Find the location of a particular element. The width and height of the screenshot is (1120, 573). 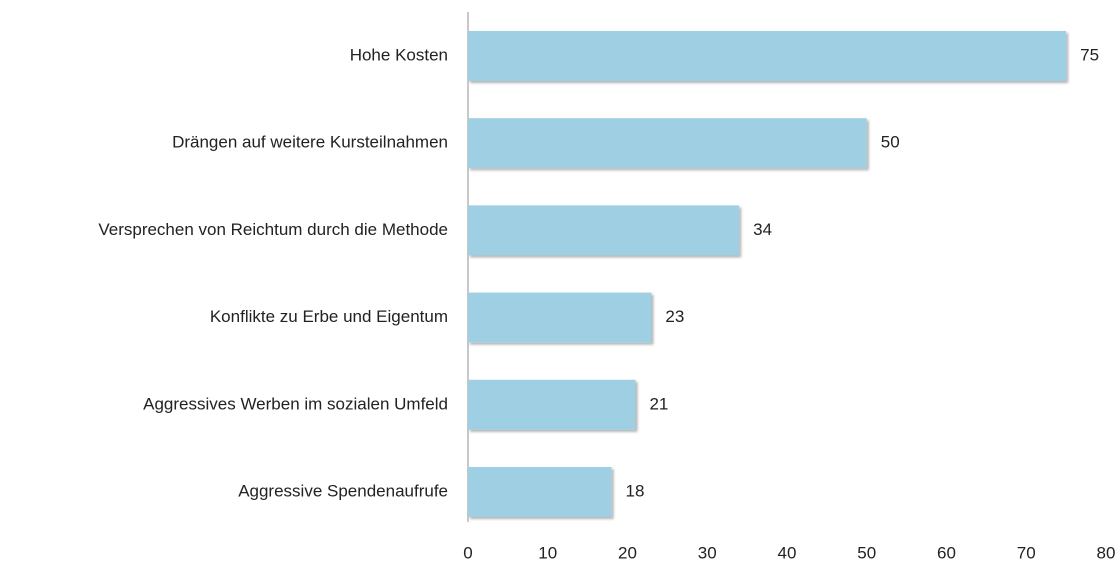

value-label: 21 is located at coordinates (658, 403).